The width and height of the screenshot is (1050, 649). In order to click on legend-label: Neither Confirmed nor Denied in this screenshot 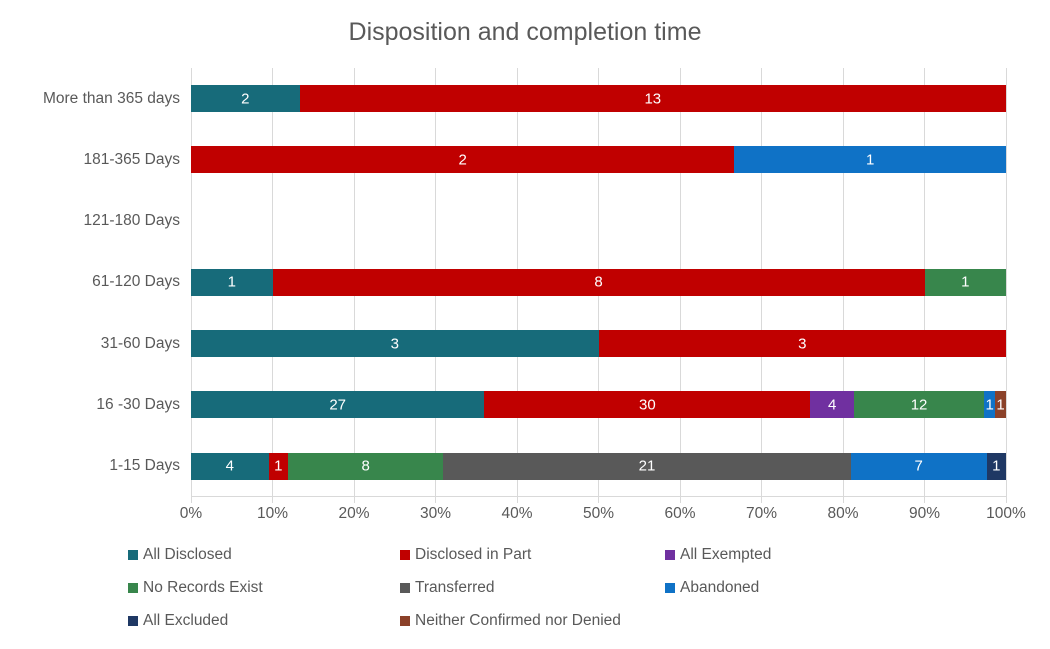, I will do `click(518, 620)`.